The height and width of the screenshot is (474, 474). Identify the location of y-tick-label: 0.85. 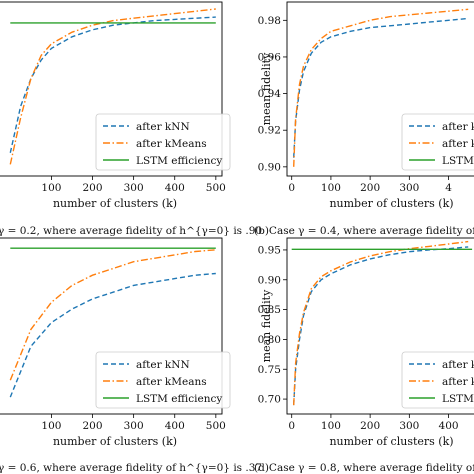
(269, 310).